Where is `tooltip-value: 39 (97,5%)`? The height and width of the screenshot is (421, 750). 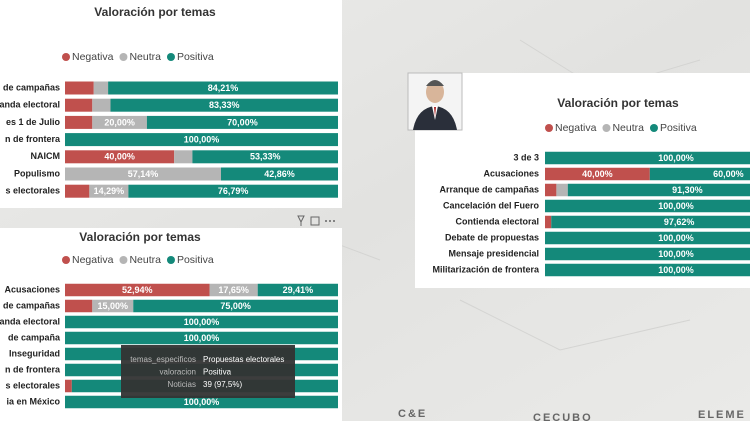 tooltip-value: 39 (97,5%) is located at coordinates (222, 384).